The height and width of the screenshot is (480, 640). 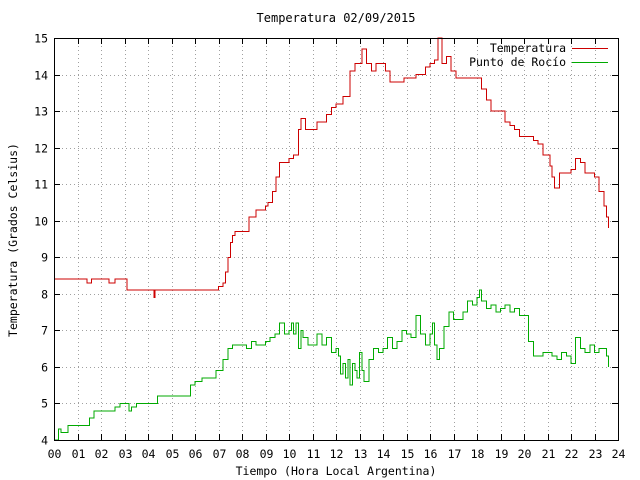 What do you see at coordinates (44, 258) in the screenshot?
I see `y-tick-label: 9` at bounding box center [44, 258].